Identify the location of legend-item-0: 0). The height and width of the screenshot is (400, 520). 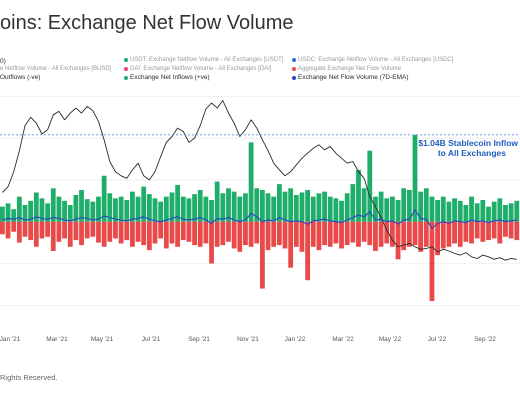
(3, 61).